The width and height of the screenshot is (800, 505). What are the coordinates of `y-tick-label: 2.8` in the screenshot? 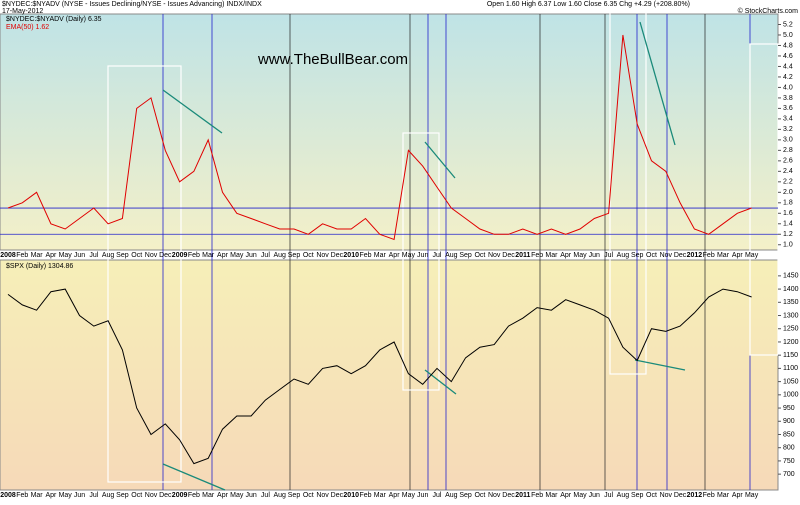 It's located at (788, 150).